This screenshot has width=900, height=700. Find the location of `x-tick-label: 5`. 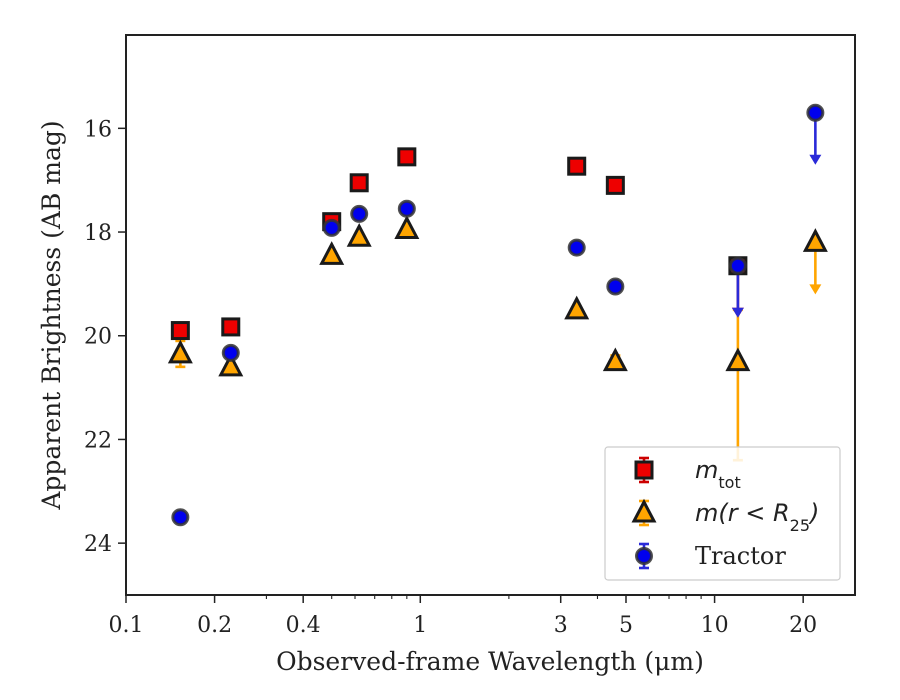

x-tick-label: 5 is located at coordinates (626, 625).